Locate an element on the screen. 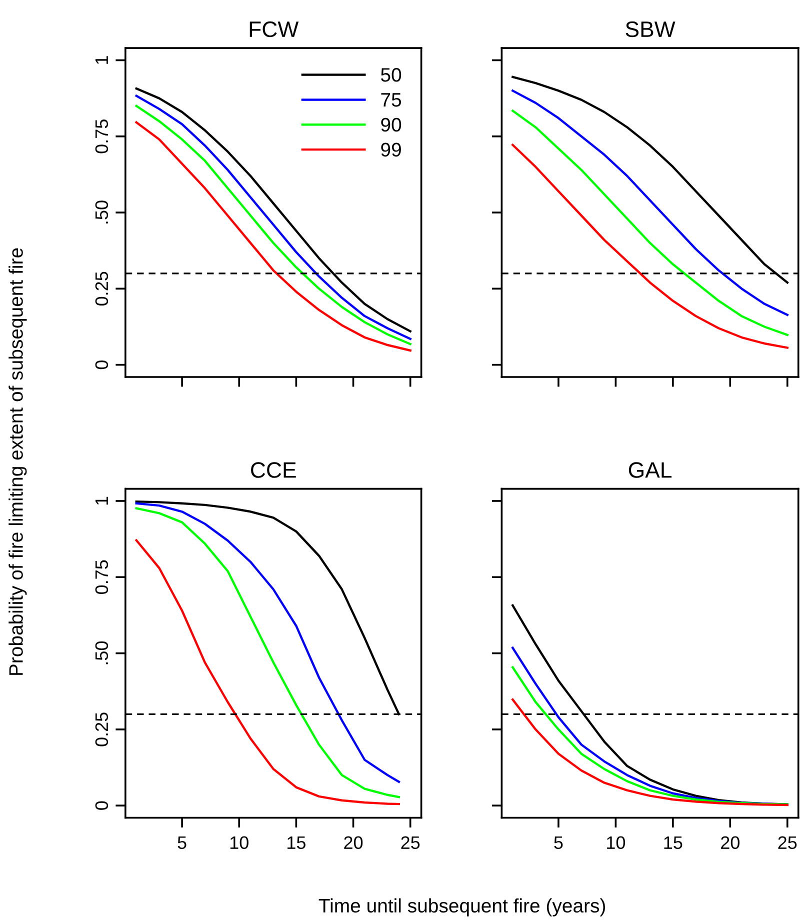 Image resolution: width=804 pixels, height=924 pixels. legend-label: 99 is located at coordinates (391, 149).